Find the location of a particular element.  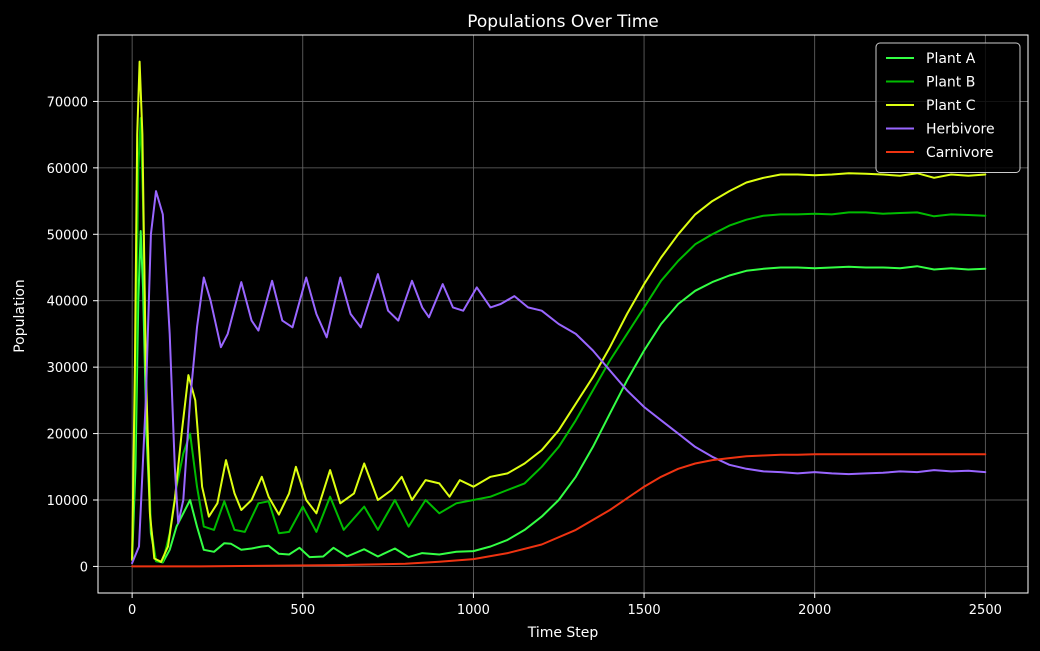

legend-label: Plant C is located at coordinates (951, 106).